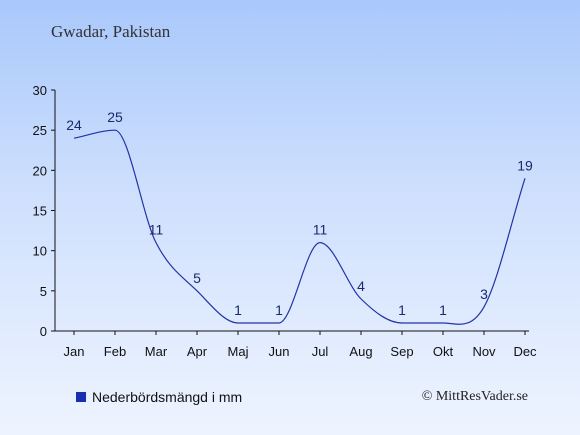  Describe the element at coordinates (443, 351) in the screenshot. I see `x-tick-label: Okt` at that location.